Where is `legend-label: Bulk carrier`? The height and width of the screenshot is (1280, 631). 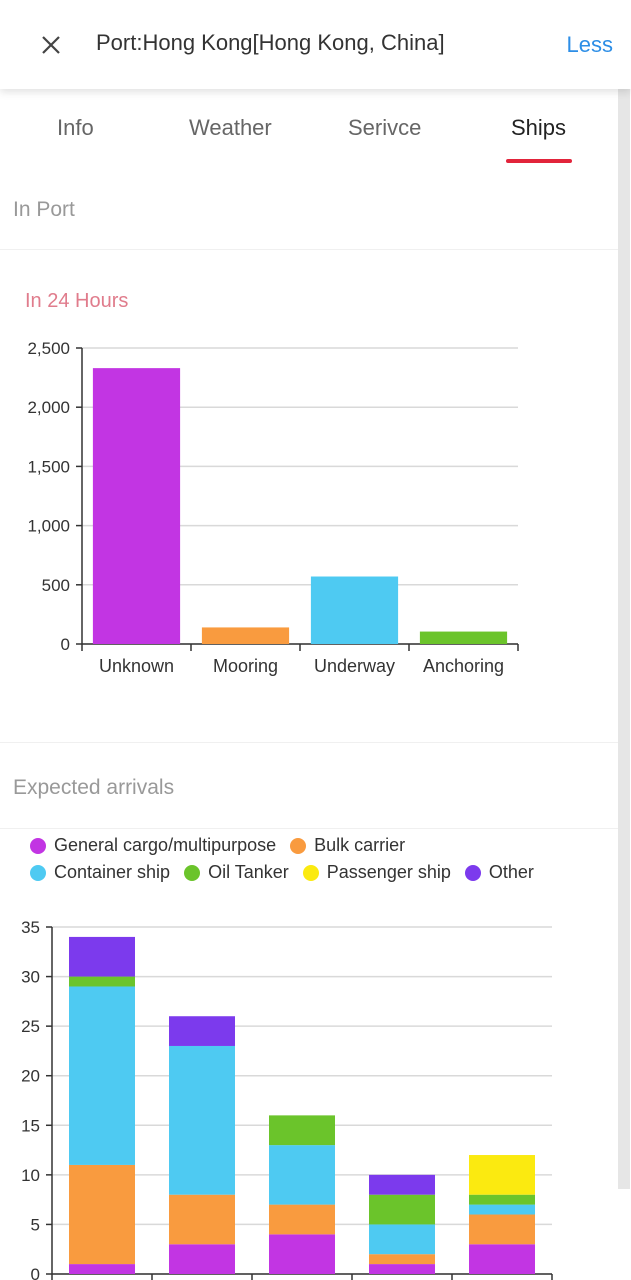
legend-label: Bulk carrier is located at coordinates (360, 845).